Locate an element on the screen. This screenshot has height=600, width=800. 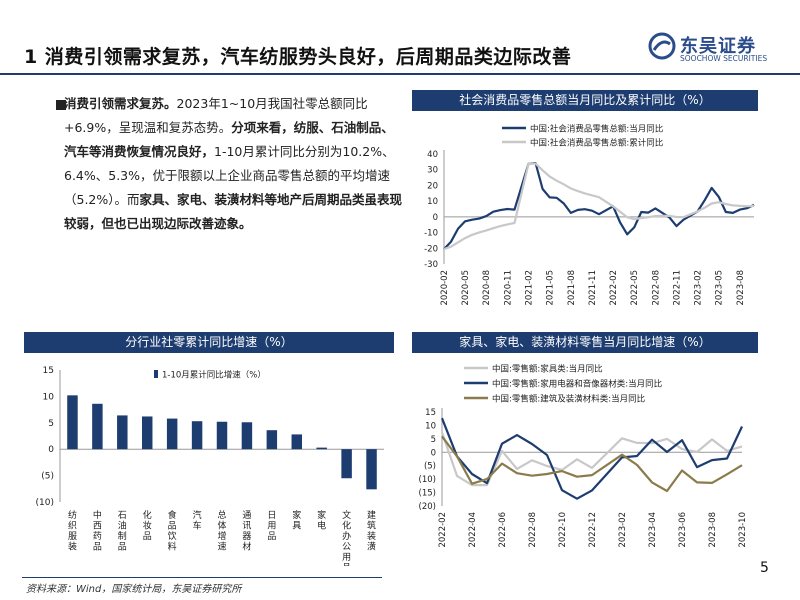
category-label-char: 文 is located at coordinates (346, 515).